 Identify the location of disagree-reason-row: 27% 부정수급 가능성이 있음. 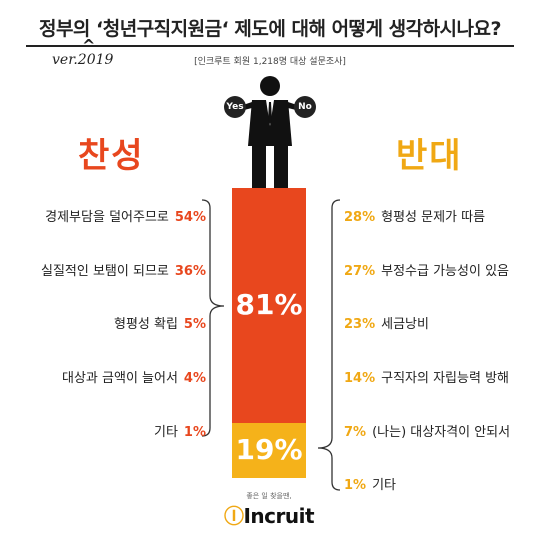
(426, 269).